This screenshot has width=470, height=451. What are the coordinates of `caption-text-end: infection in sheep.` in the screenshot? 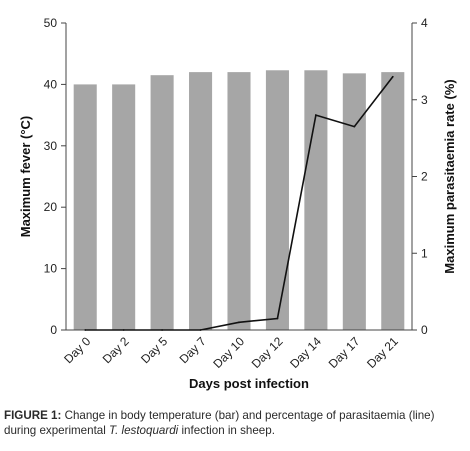 It's located at (226, 430).